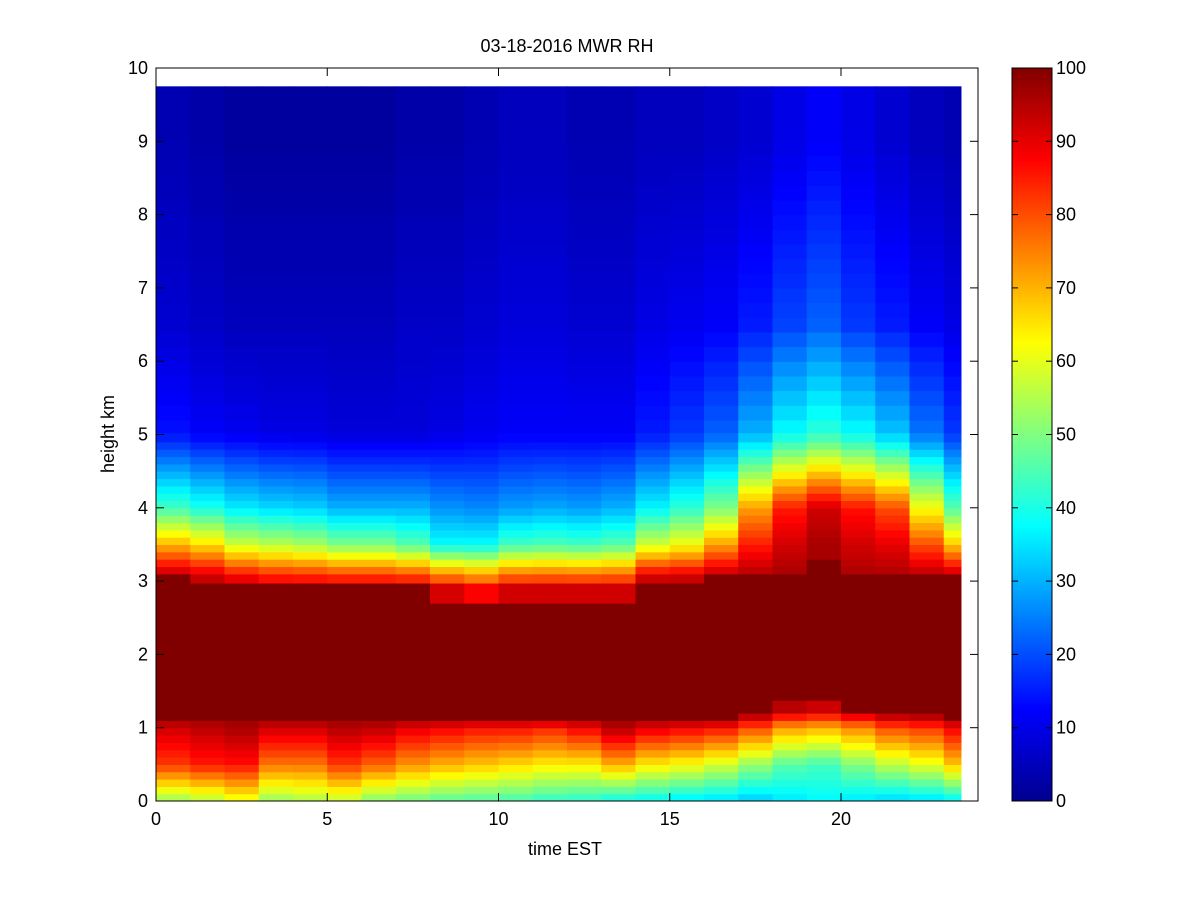  I want to click on colorbar-tick-label: 80, so click(1066, 215).